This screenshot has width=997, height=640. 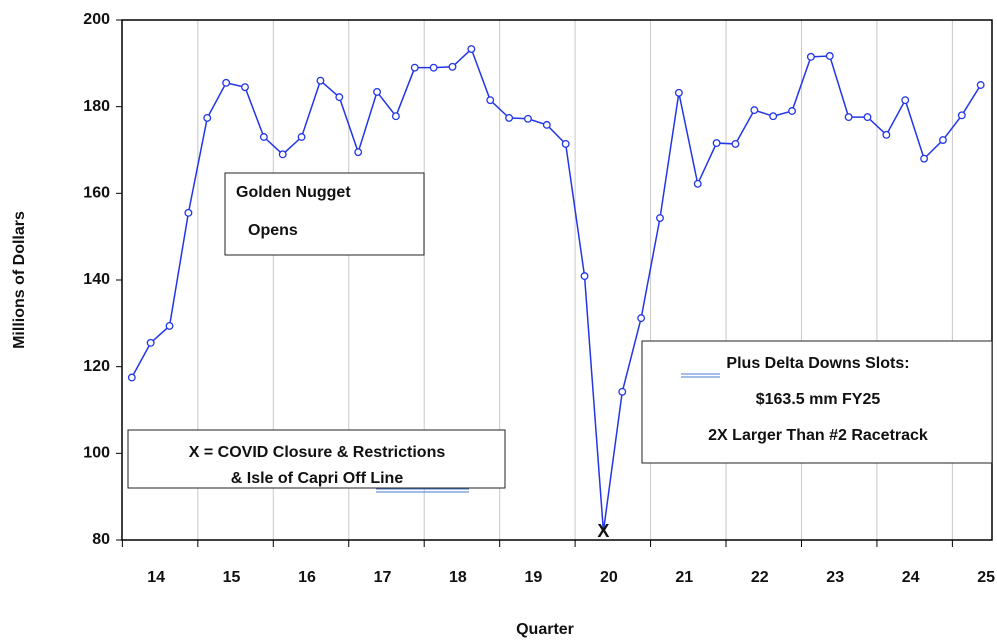 What do you see at coordinates (232, 577) in the screenshot?
I see `x-tick-label: 15` at bounding box center [232, 577].